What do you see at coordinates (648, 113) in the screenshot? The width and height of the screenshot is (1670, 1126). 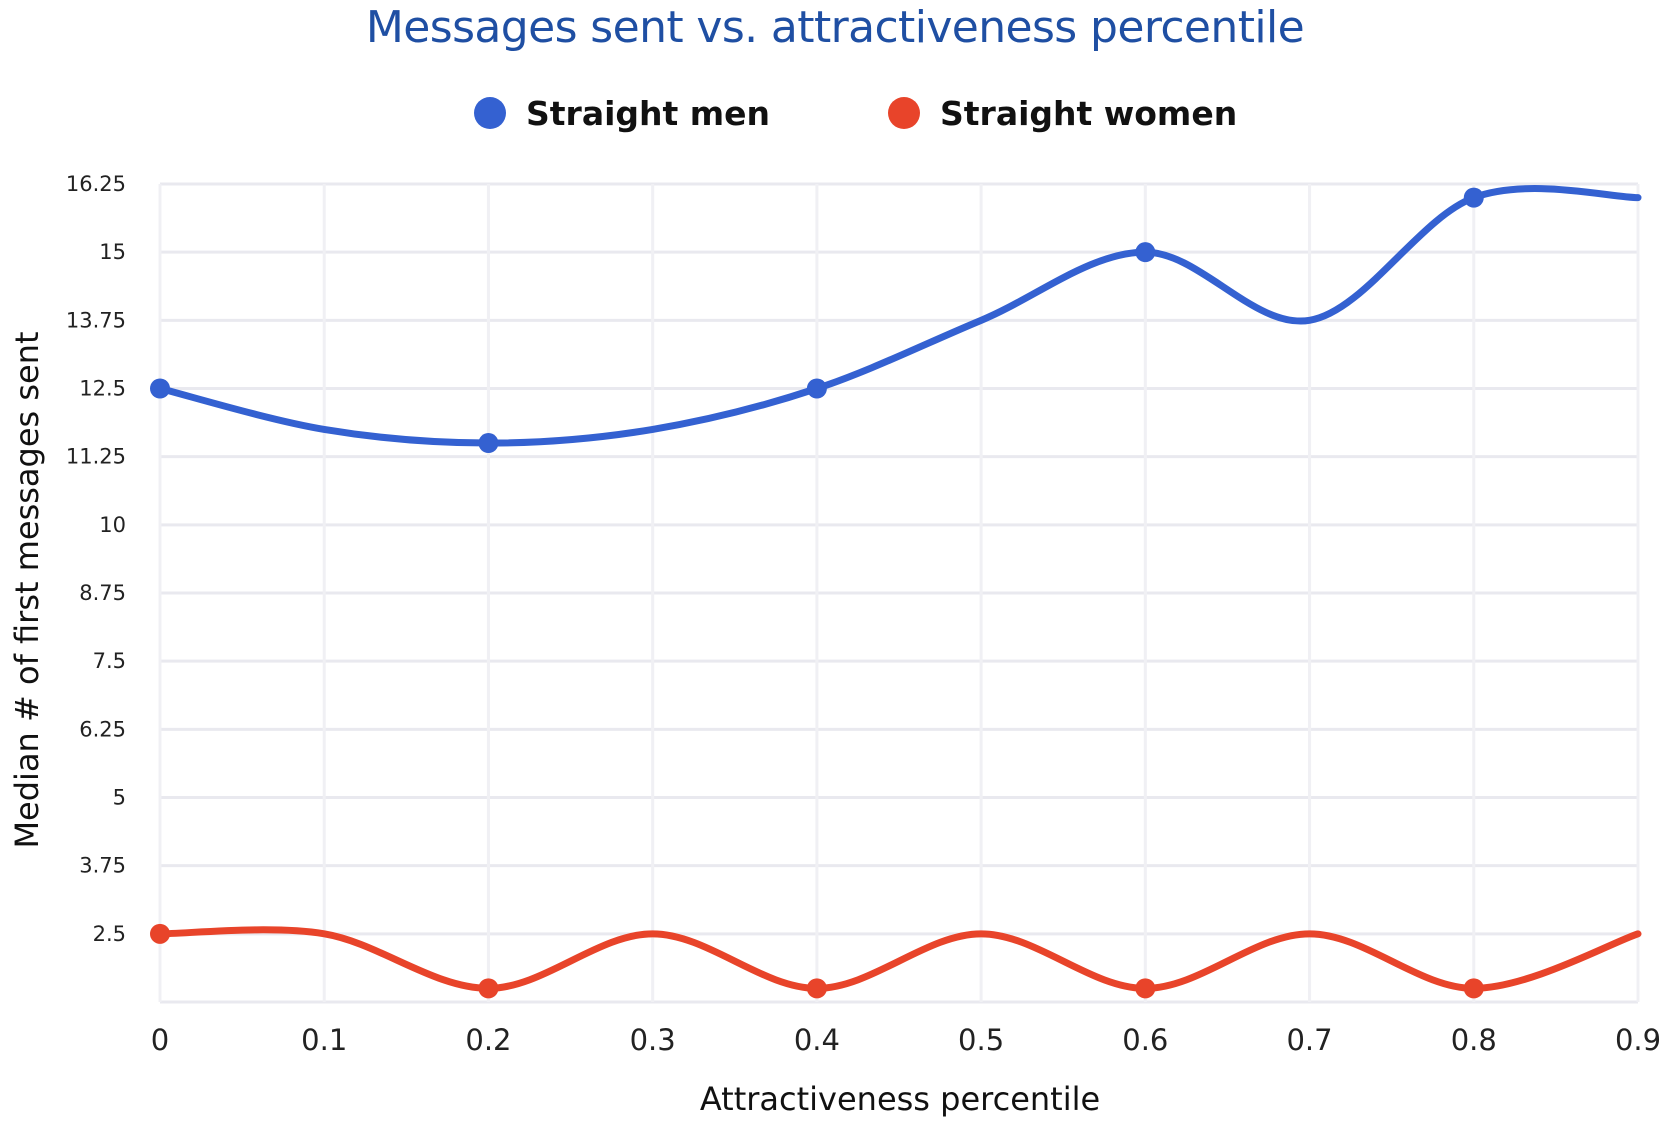 I see `legend-label: Straight men` at bounding box center [648, 113].